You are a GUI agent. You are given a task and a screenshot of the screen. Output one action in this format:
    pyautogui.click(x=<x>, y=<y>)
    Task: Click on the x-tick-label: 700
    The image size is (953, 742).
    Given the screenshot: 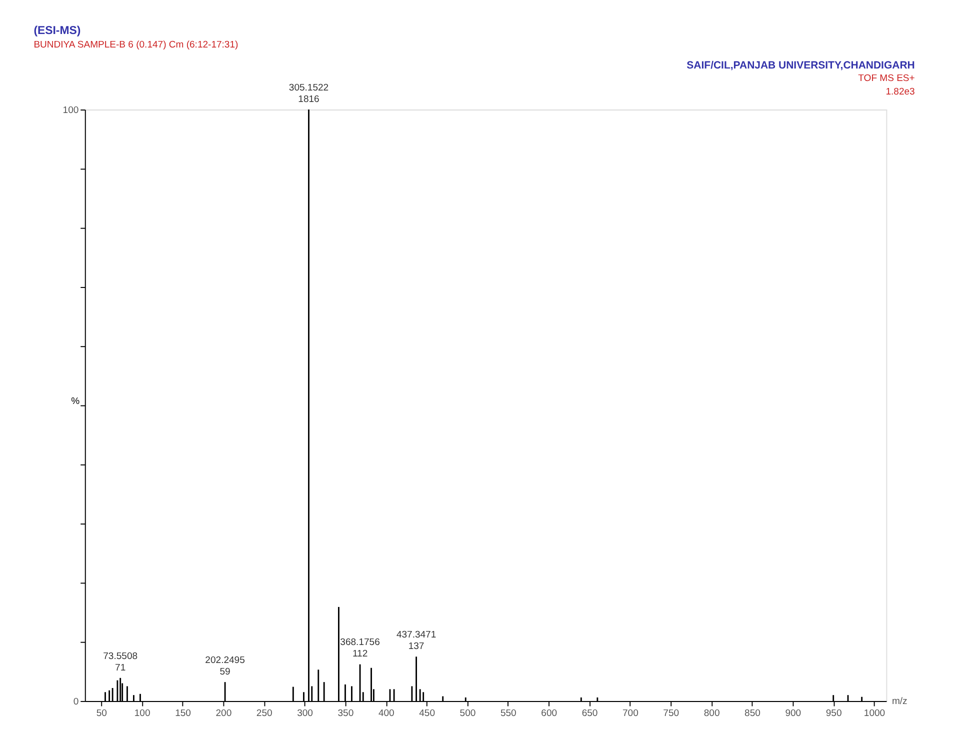 What is the action you would take?
    pyautogui.click(x=630, y=713)
    